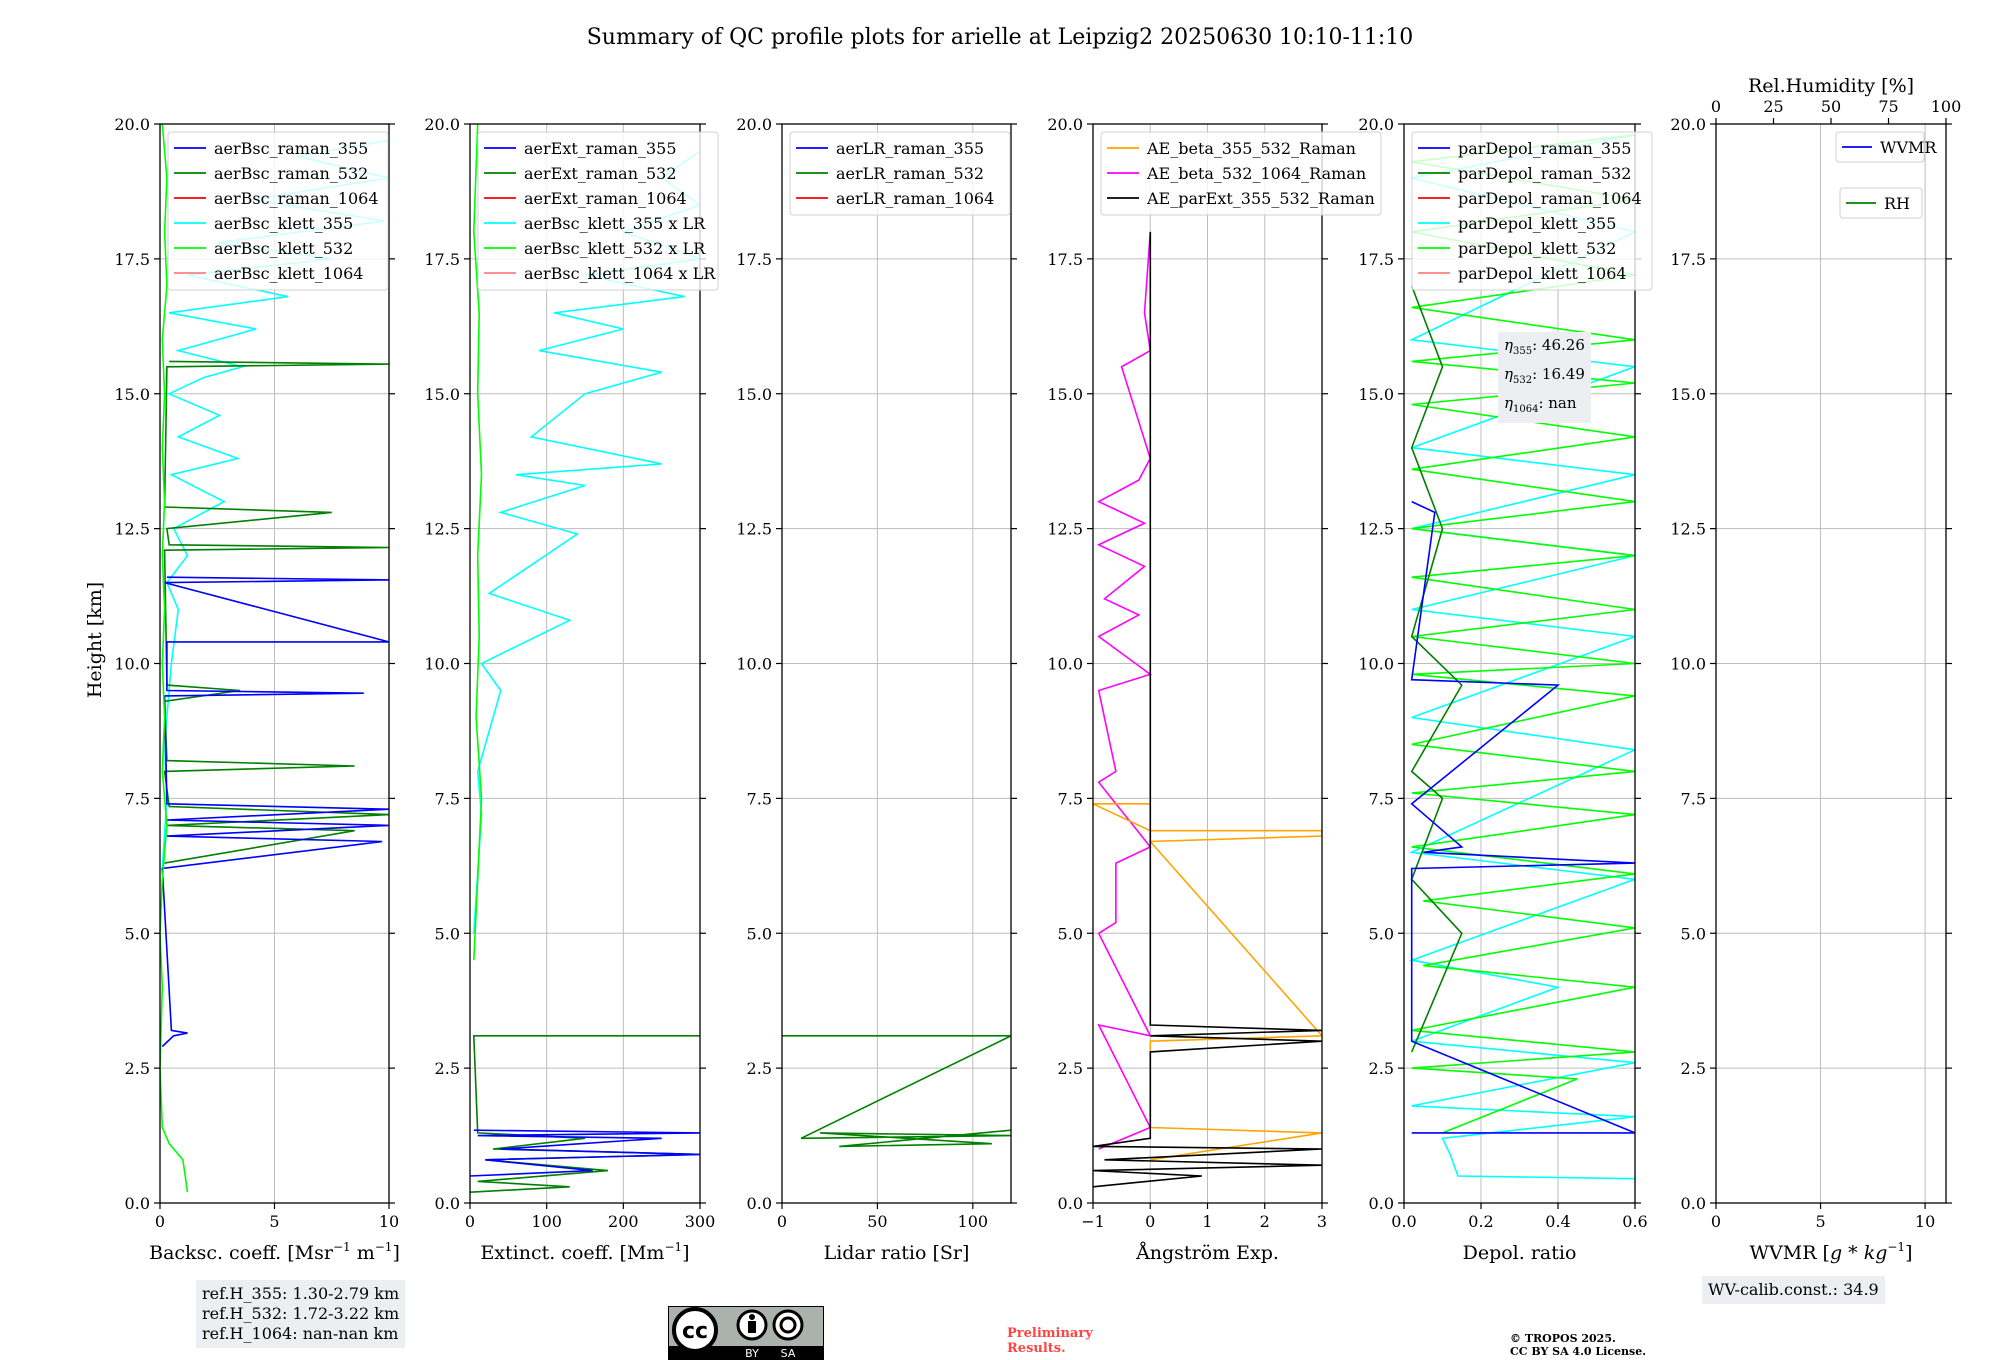 Image resolution: width=2000 pixels, height=1360 pixels. What do you see at coordinates (1537, 248) in the screenshot?
I see `legend-label: parDepol_klett_532` at bounding box center [1537, 248].